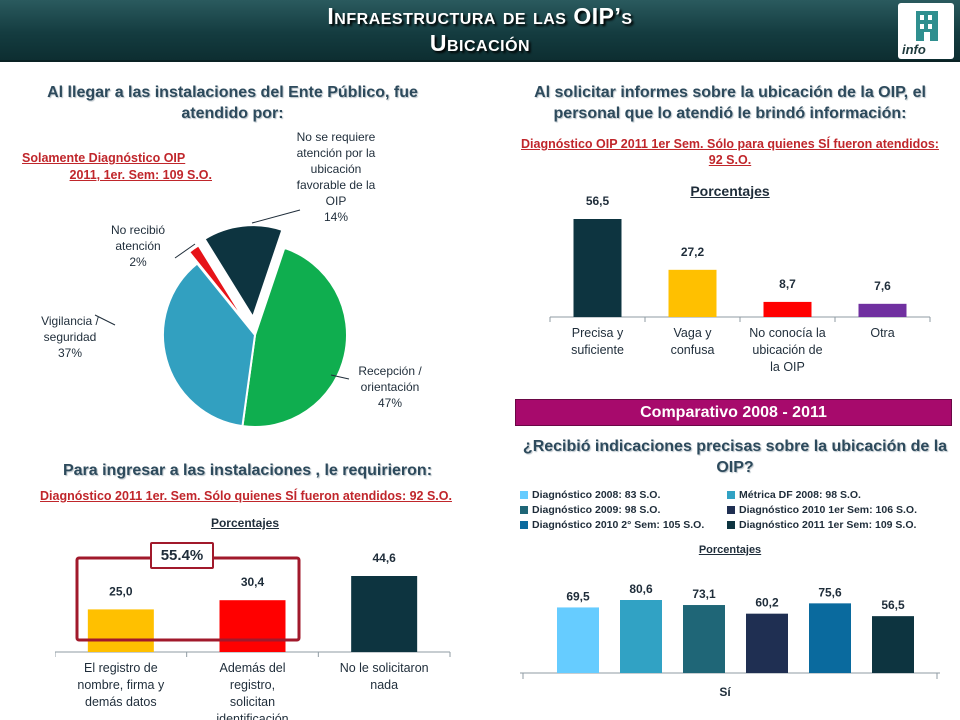  I want to click on legend-label: Diagnóstico 2009: 98 S.O., so click(596, 510).